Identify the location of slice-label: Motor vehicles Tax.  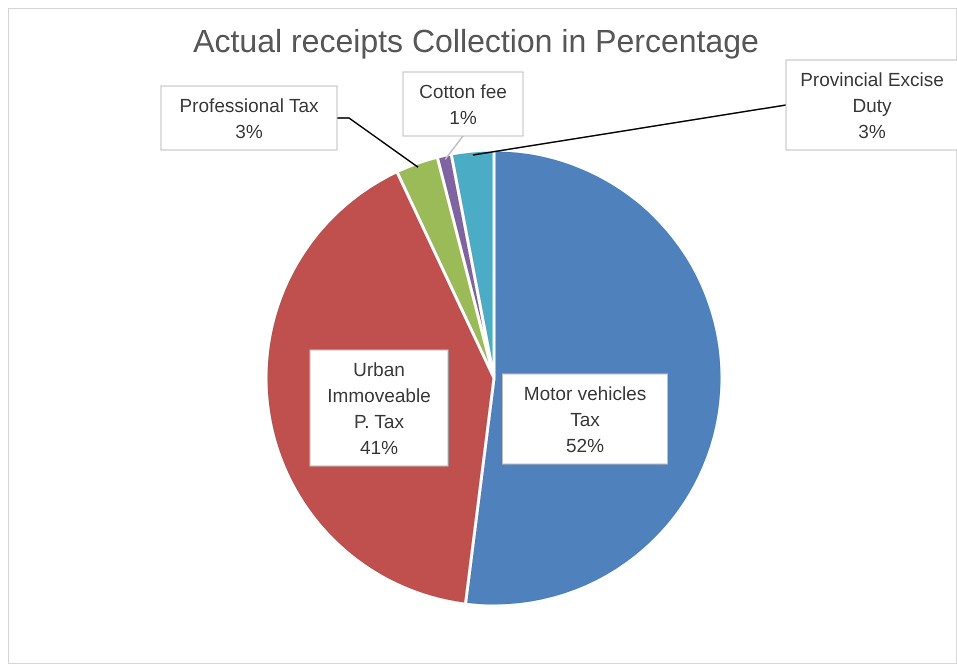
(585, 407).